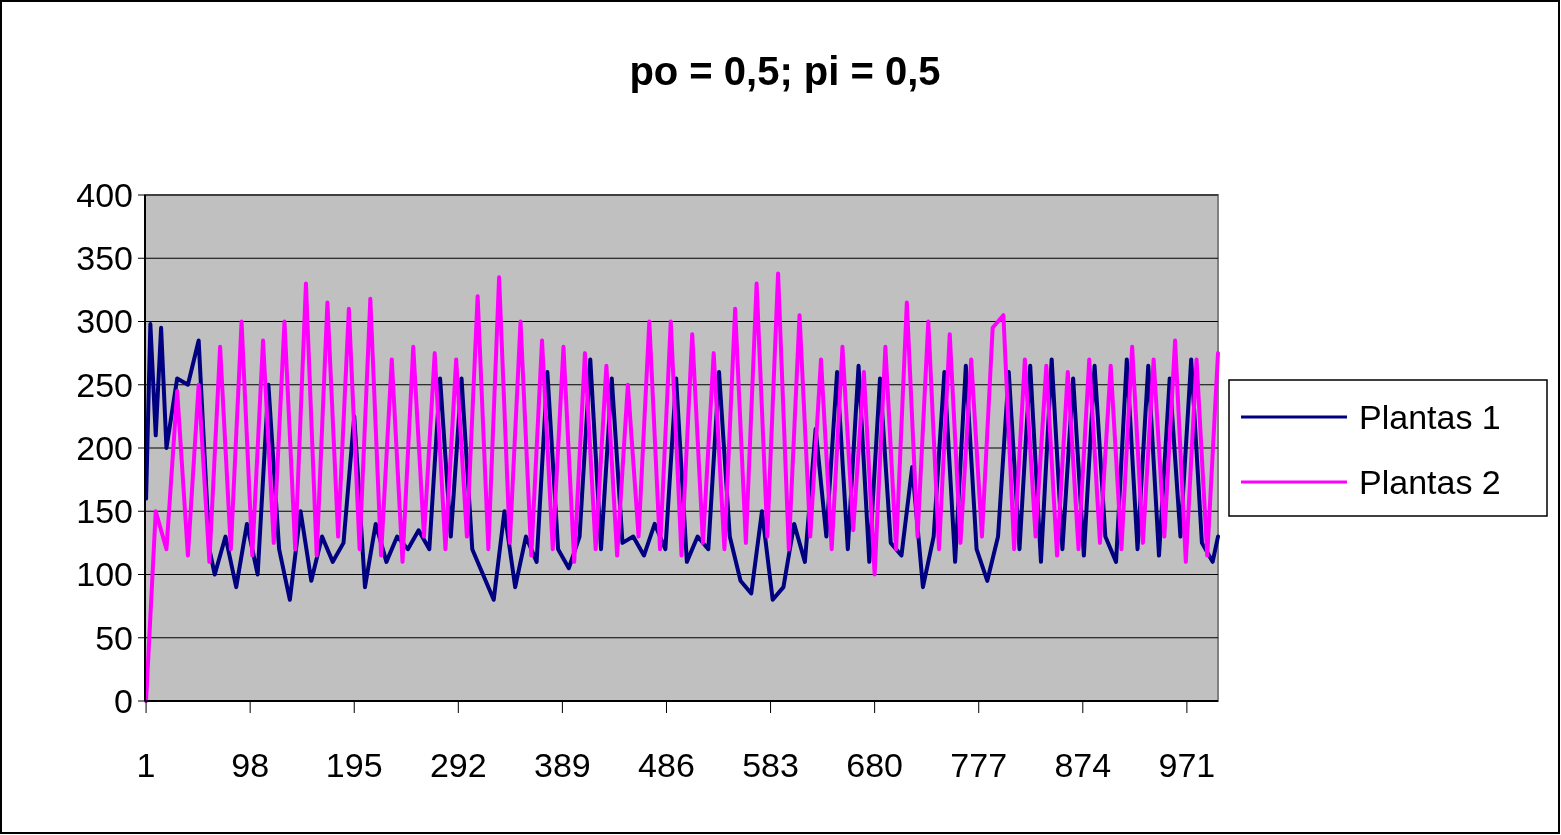 The height and width of the screenshot is (835, 1561). Describe the element at coordinates (123, 700) in the screenshot. I see `y-tick-label: 0` at that location.